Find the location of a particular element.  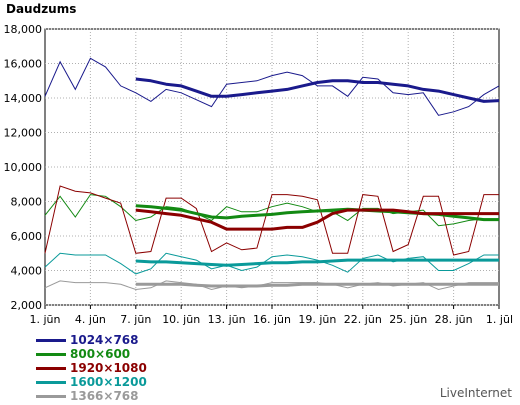

y-tick-label: 12,000 is located at coordinates (23, 133).